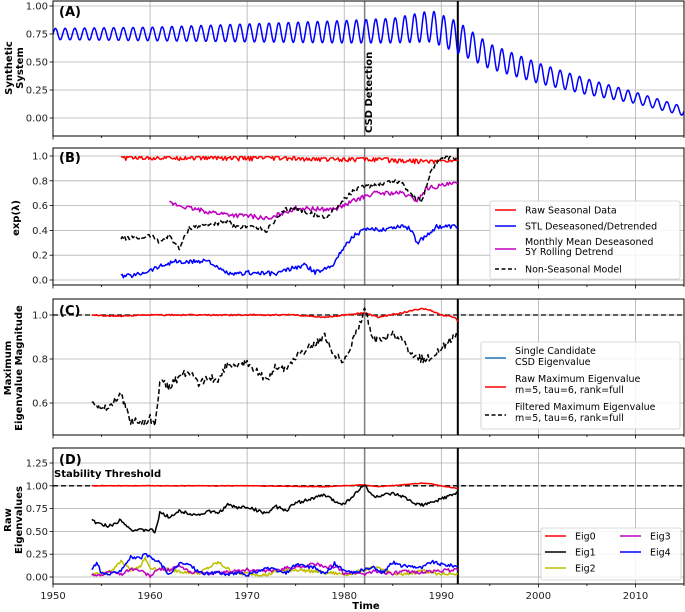 This screenshot has height=612, width=685. I want to click on x-axis-label: Time, so click(366, 606).